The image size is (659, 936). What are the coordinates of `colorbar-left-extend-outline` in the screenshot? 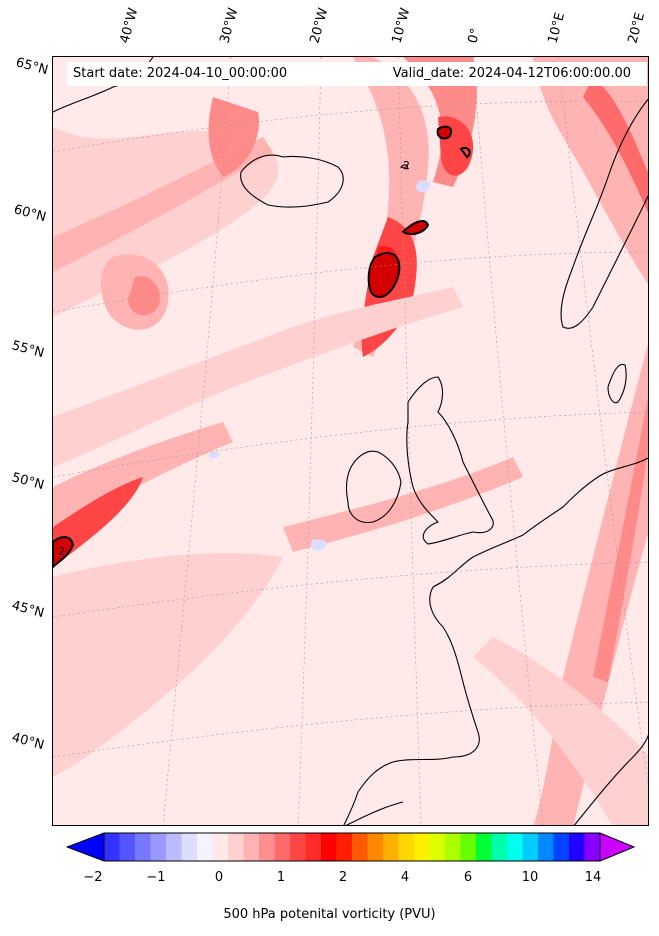 It's located at (85, 847).